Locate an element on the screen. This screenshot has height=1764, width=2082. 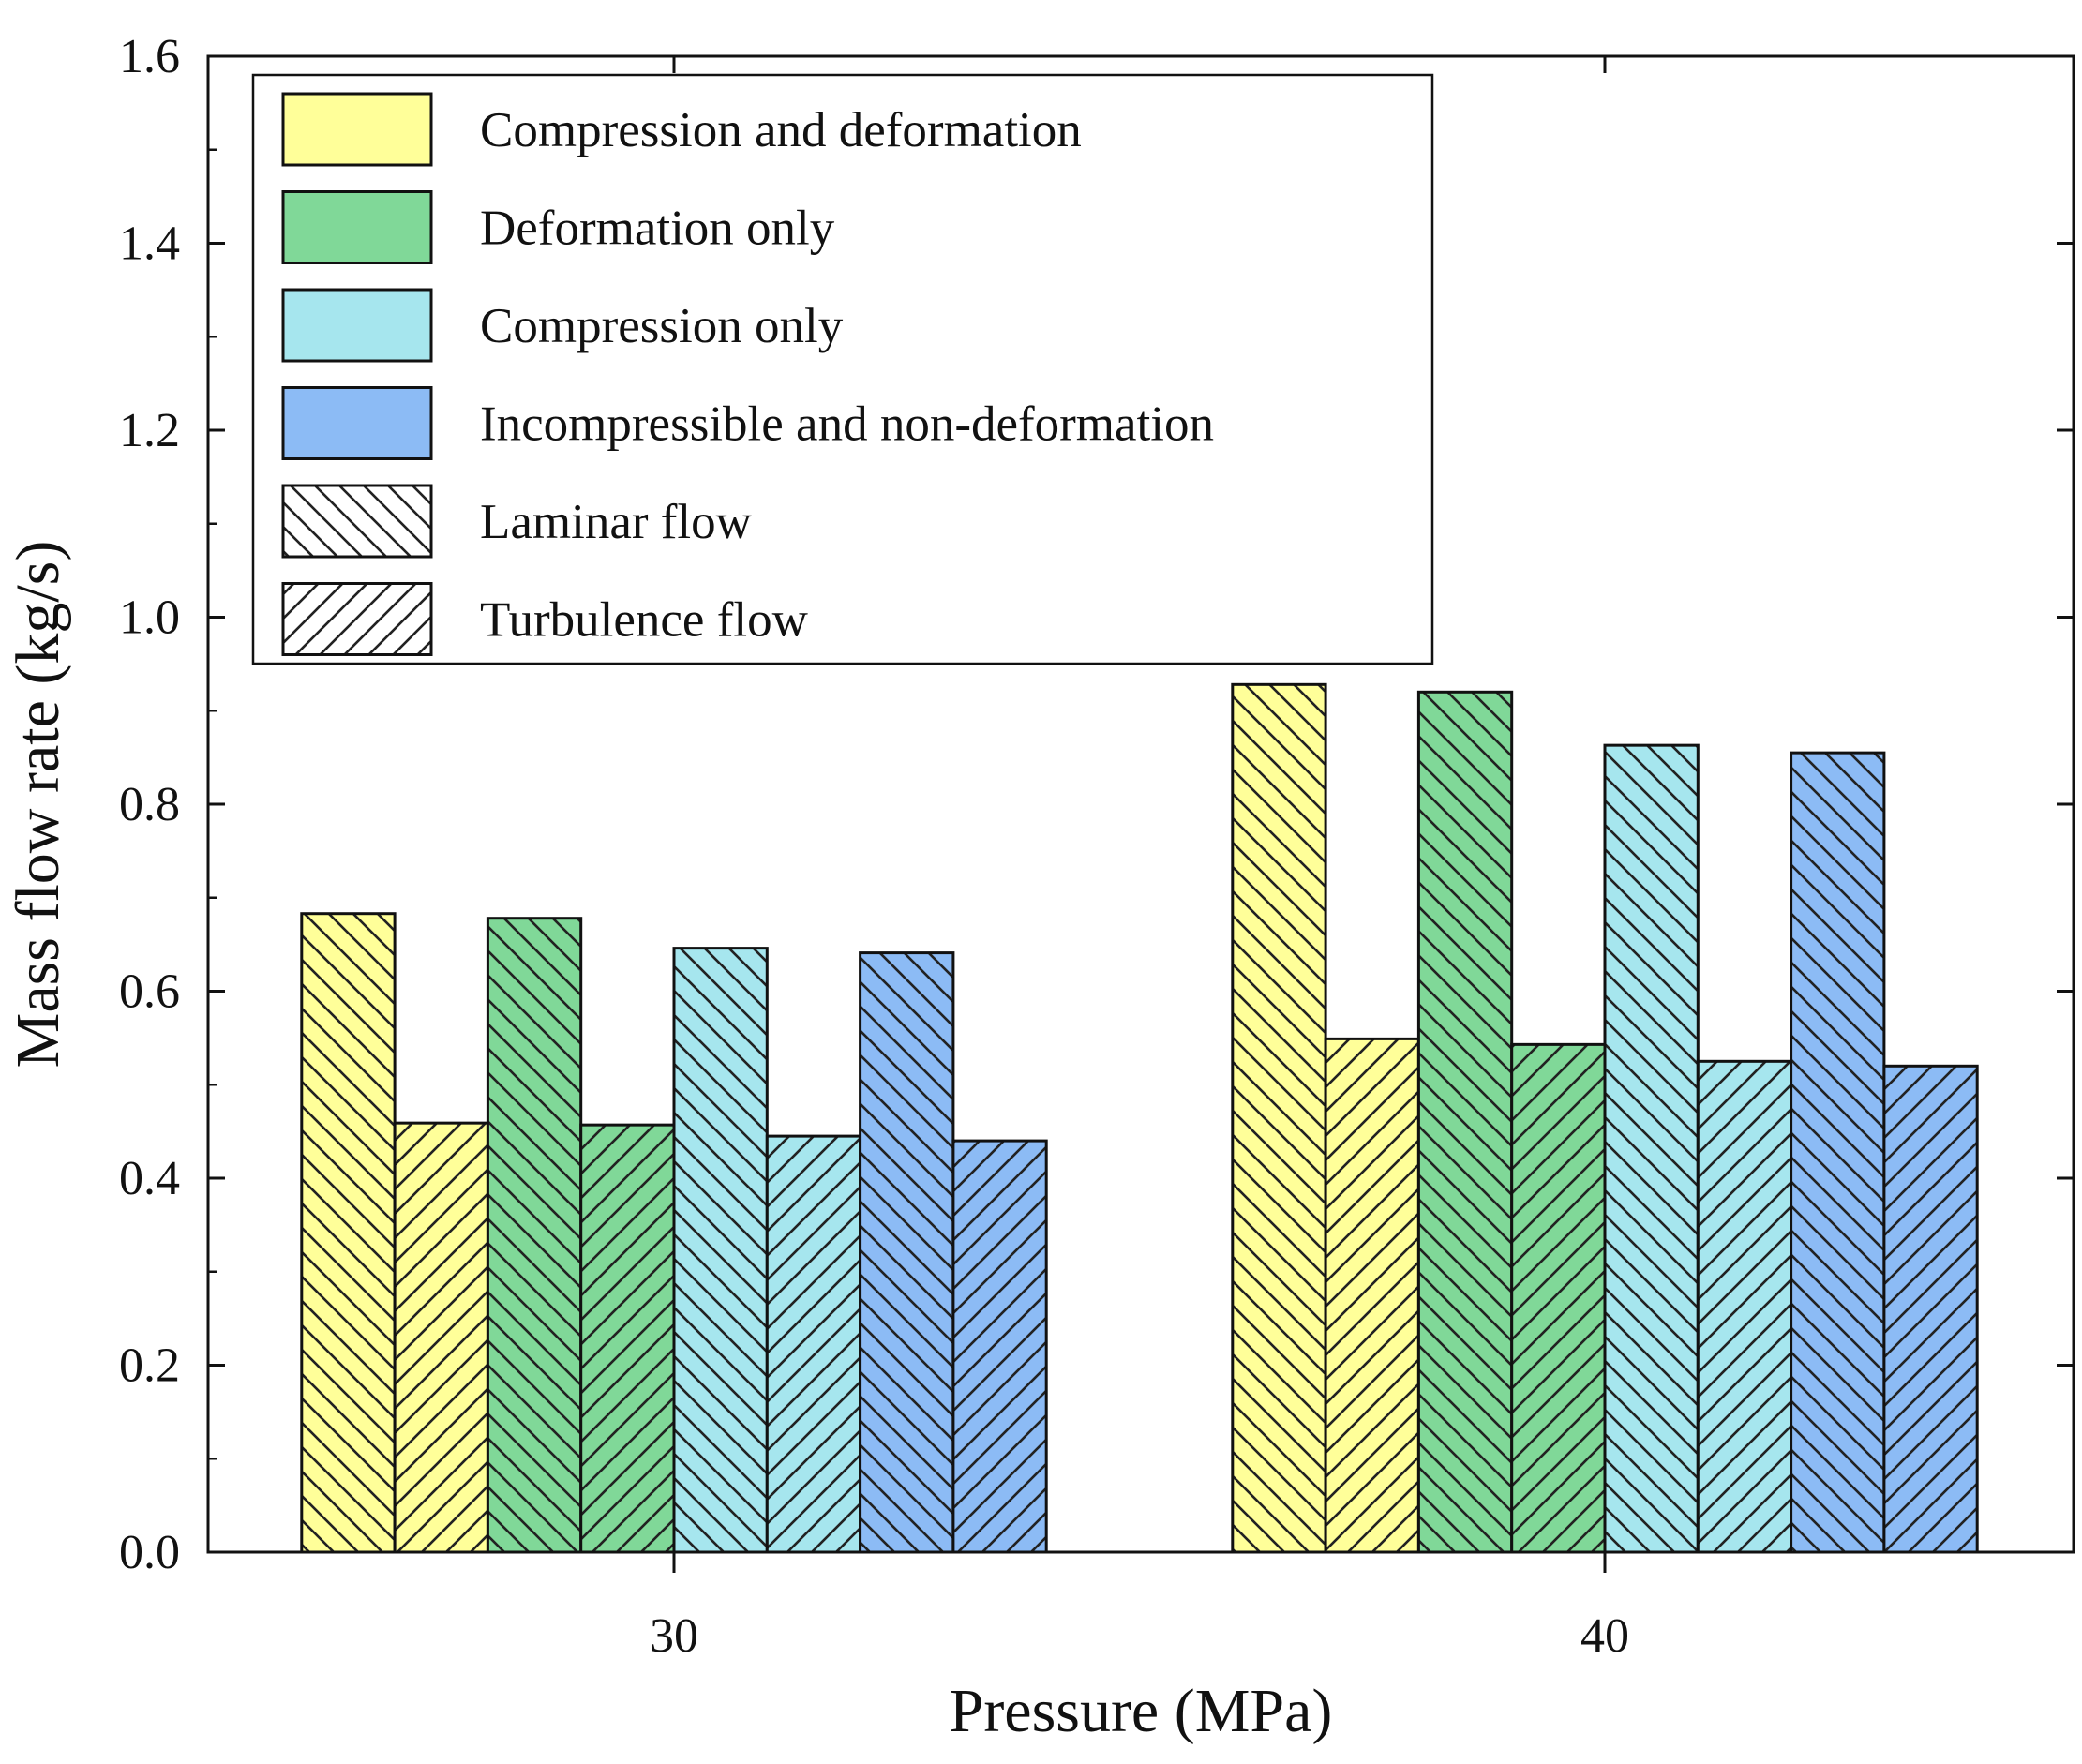
legend-item: Deformation only is located at coordinates (558, 227).